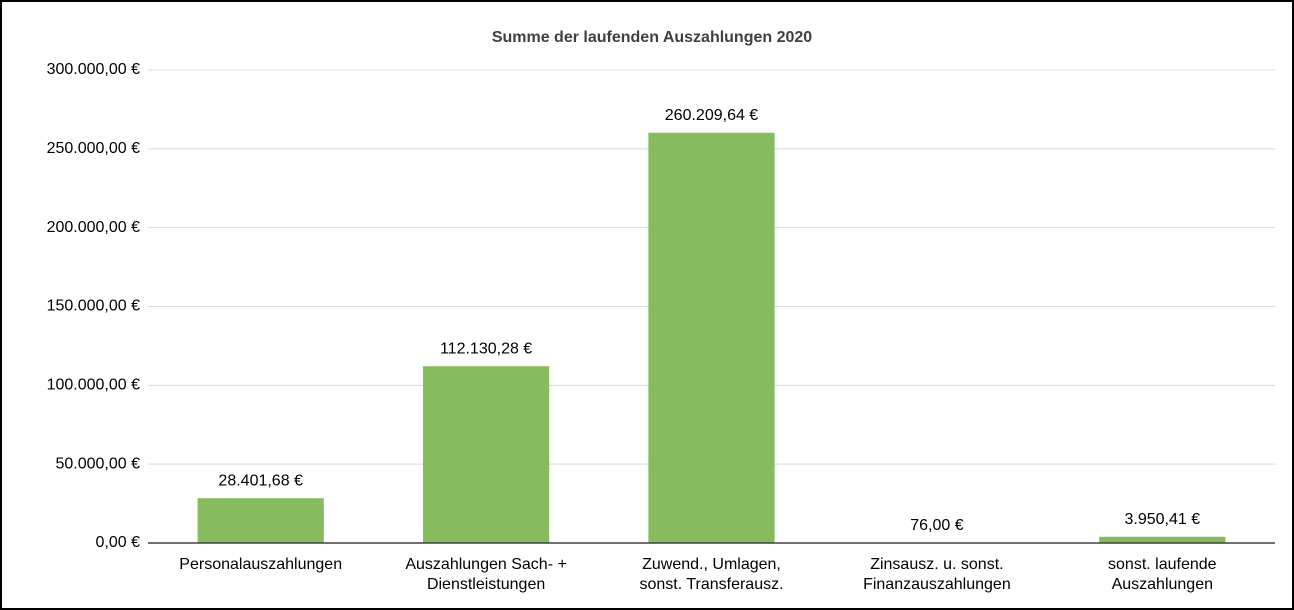  Describe the element at coordinates (94, 306) in the screenshot. I see `y-tick-label: 150.000,00 €` at that location.